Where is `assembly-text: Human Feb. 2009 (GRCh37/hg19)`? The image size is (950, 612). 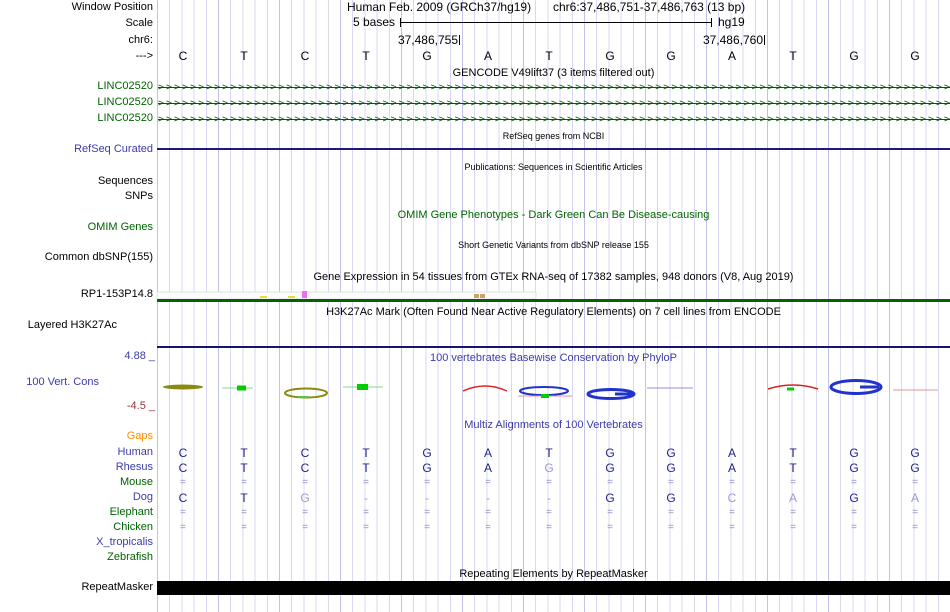 assembly-text: Human Feb. 2009 (GRCh37/hg19) is located at coordinates (439, 7).